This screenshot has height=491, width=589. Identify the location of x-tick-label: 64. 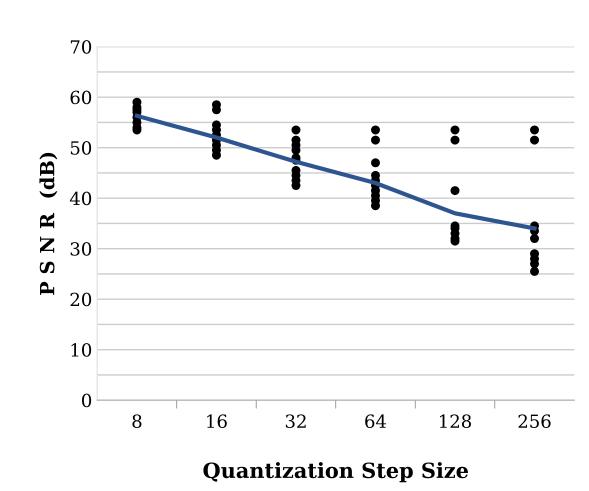
(375, 421).